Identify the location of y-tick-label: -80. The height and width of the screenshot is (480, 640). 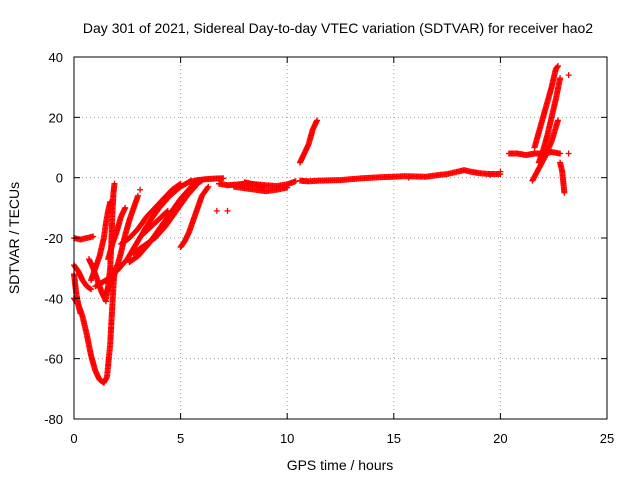
(53, 419).